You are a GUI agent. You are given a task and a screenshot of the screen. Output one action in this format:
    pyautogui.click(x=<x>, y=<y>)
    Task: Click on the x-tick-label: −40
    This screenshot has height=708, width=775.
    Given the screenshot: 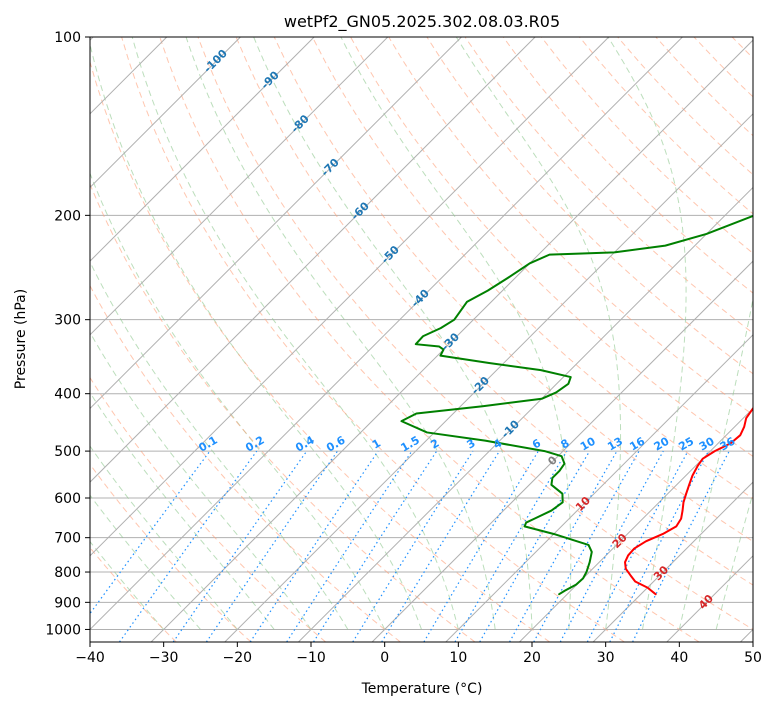 What is the action you would take?
    pyautogui.click(x=90, y=658)
    